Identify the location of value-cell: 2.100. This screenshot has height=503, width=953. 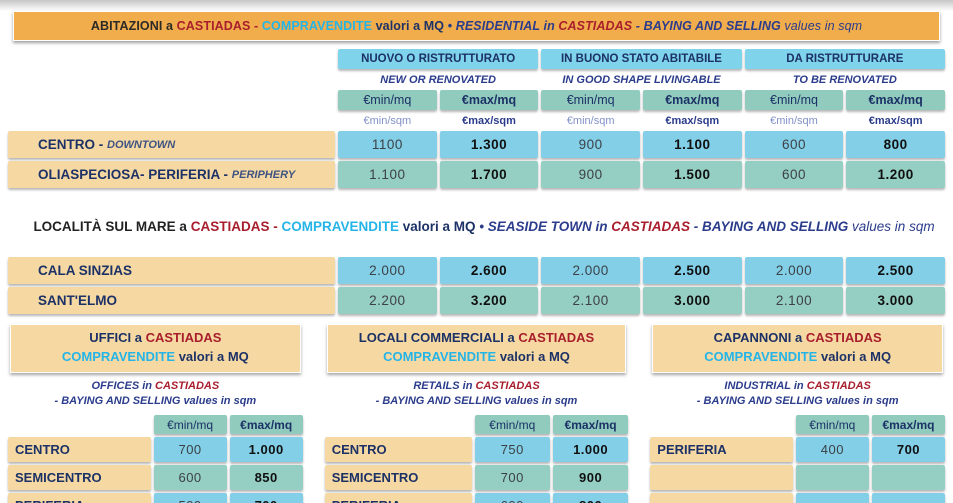
(590, 300).